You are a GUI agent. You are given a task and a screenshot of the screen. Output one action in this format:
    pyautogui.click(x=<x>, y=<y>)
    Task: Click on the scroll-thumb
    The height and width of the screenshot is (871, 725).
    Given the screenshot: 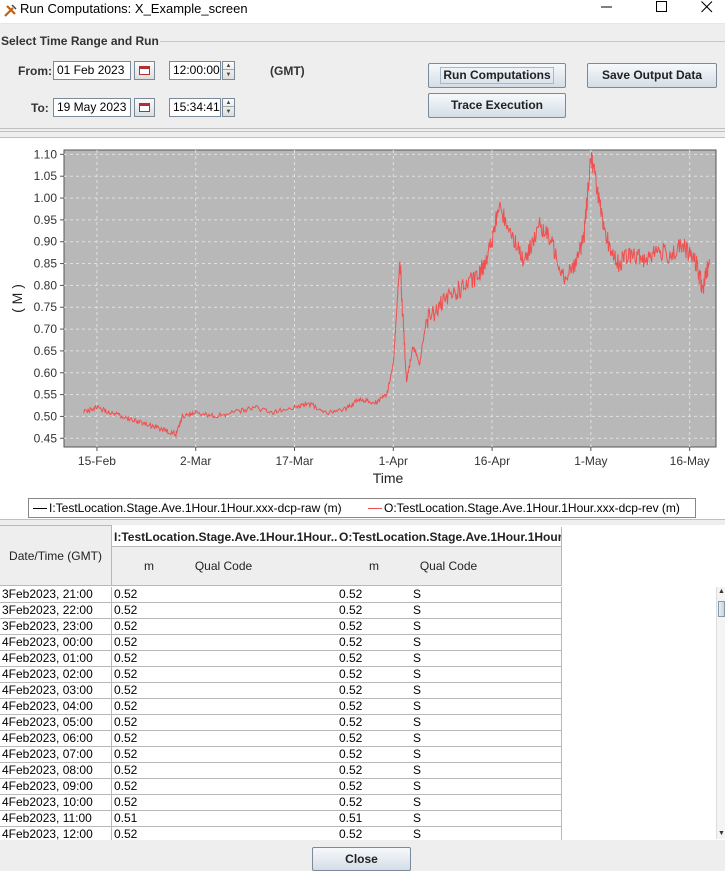 What is the action you would take?
    pyautogui.click(x=721, y=609)
    